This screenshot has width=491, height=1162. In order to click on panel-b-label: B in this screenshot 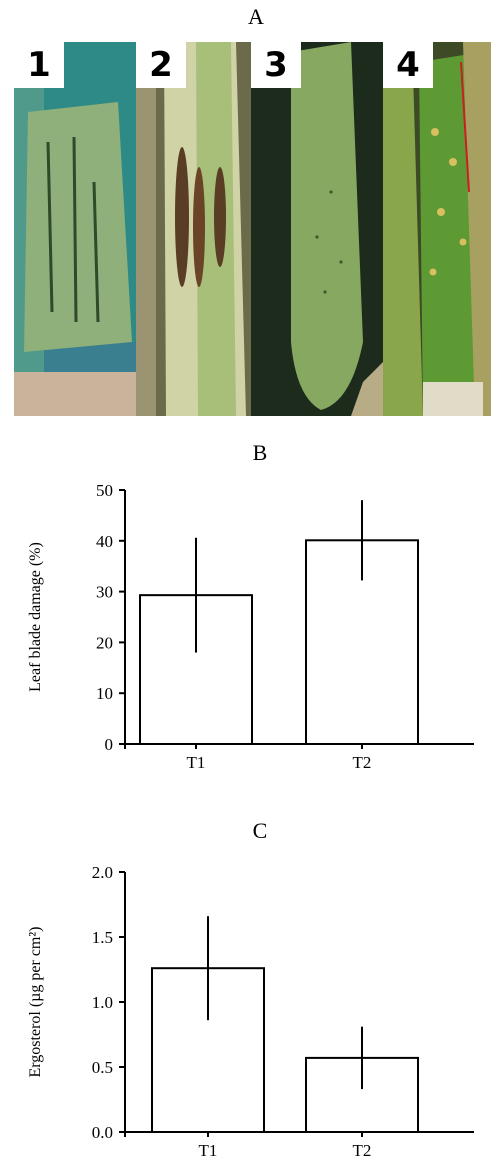, I will do `click(260, 452)`.